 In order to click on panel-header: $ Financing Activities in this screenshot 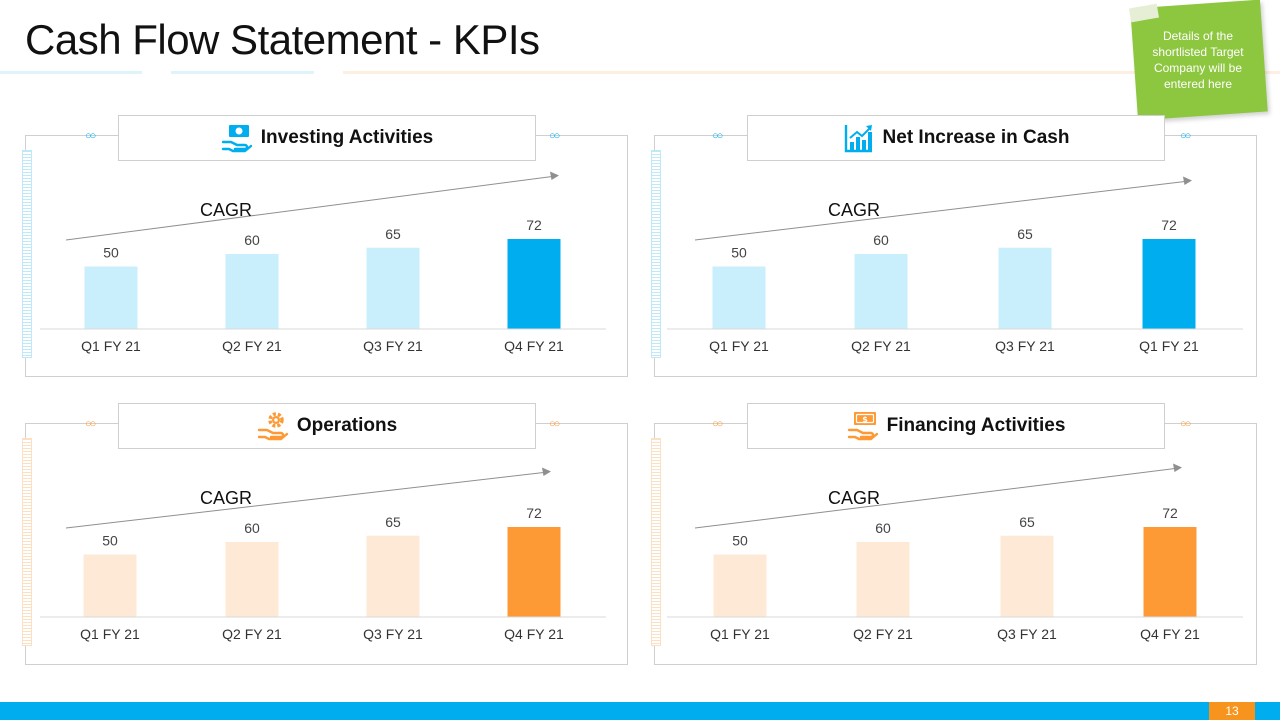, I will do `click(956, 426)`.